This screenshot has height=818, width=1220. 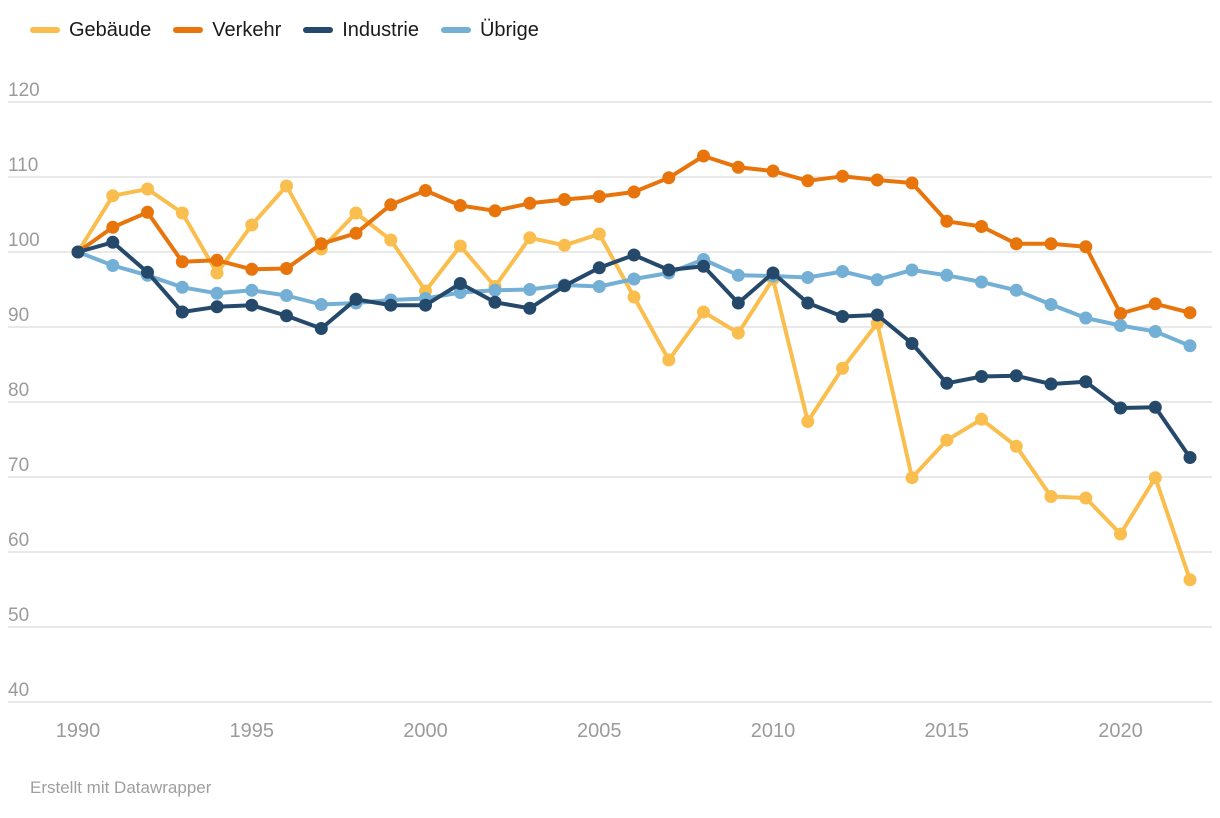 I want to click on data-point-Übrige-2019, so click(x=1086, y=318).